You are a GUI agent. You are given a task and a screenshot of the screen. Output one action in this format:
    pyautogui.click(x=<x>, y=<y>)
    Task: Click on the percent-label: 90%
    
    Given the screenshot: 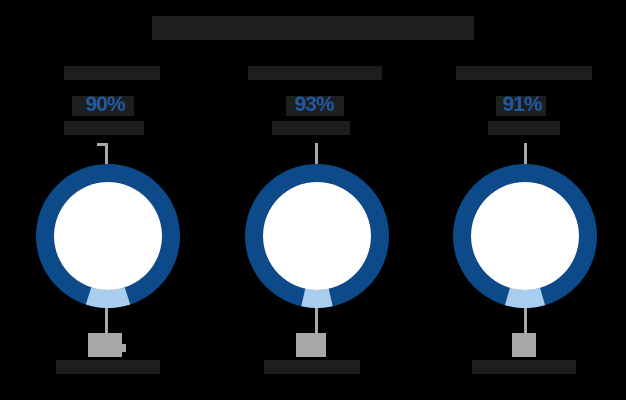 What is the action you would take?
    pyautogui.click(x=105, y=104)
    